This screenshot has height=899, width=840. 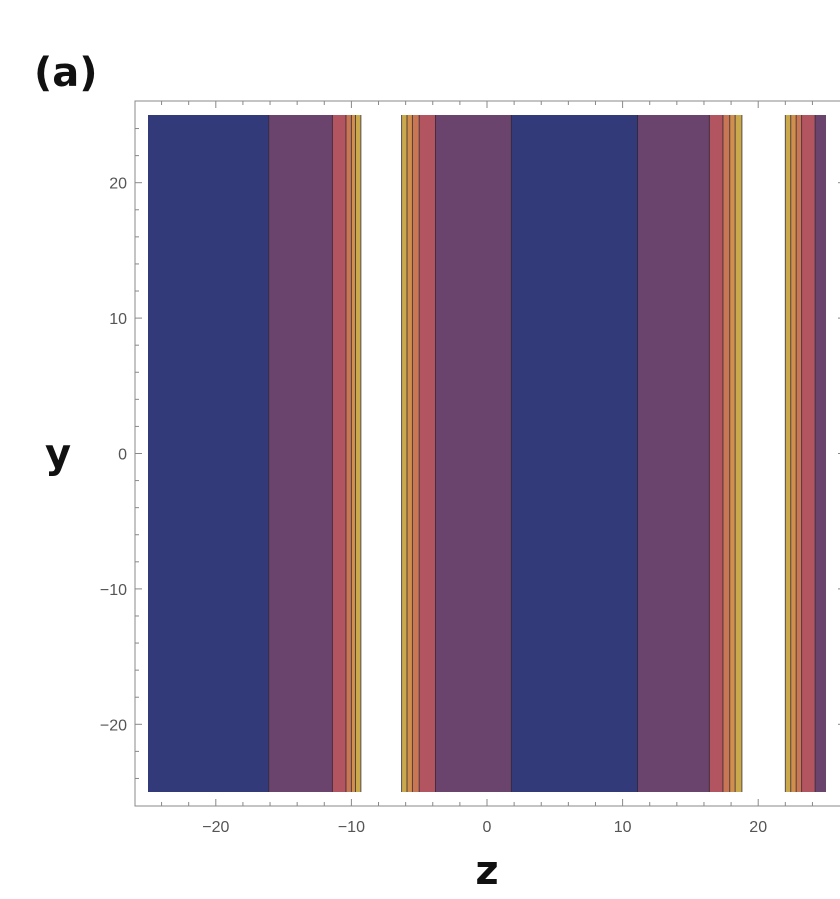 I want to click on y-tick-label: 0, so click(x=122, y=455).